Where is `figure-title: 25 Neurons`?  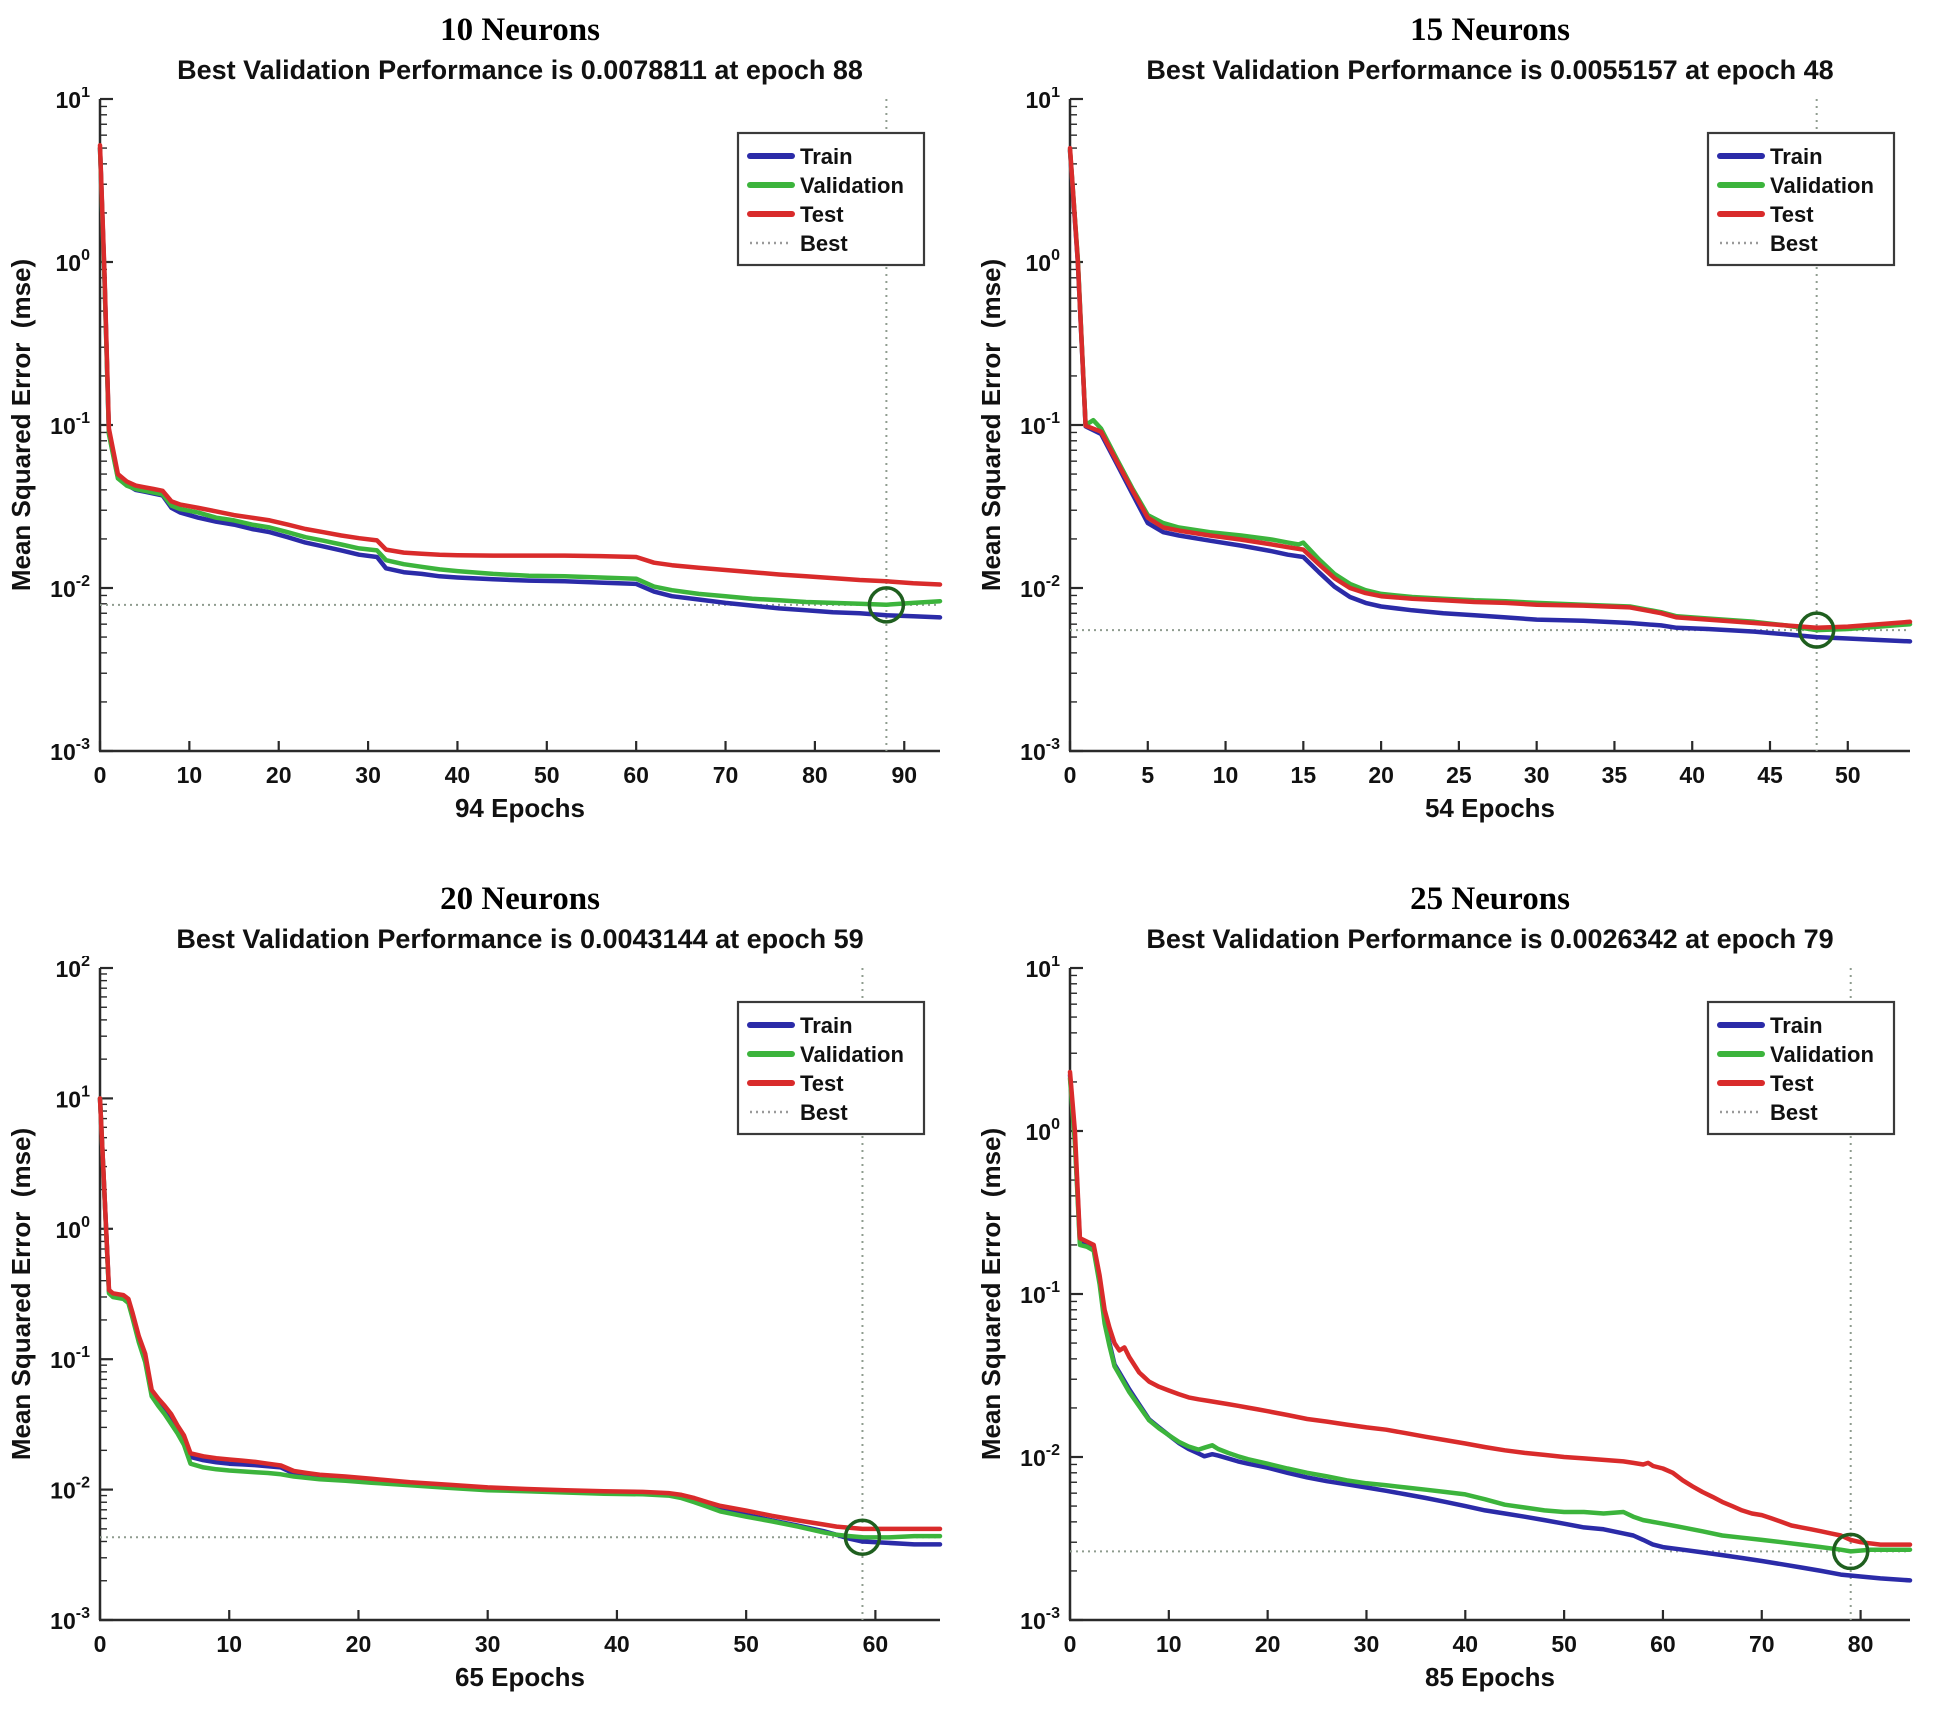 figure-title: 25 Neurons is located at coordinates (1490, 899).